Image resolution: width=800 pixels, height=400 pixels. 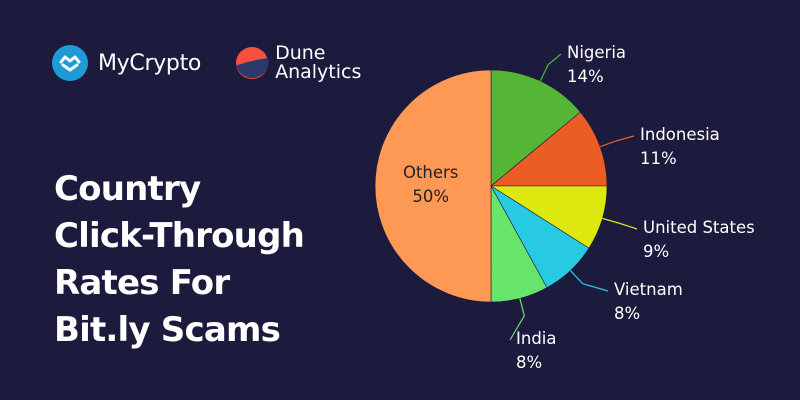 What do you see at coordinates (617, 141) in the screenshot?
I see `leader-line-indonesia` at bounding box center [617, 141].